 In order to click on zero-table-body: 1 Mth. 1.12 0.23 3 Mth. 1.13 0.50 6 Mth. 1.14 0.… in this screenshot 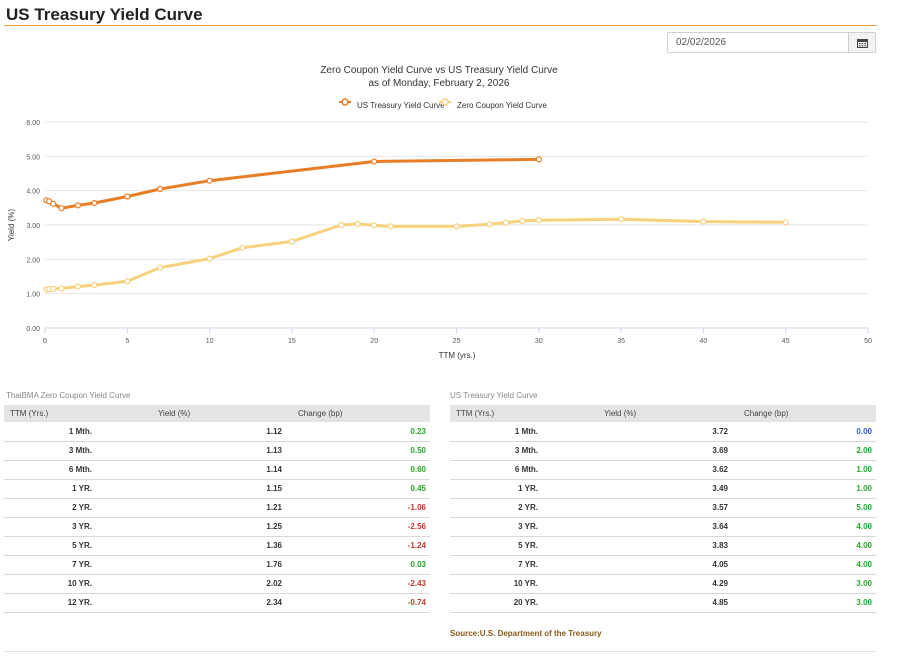, I will do `click(217, 517)`.